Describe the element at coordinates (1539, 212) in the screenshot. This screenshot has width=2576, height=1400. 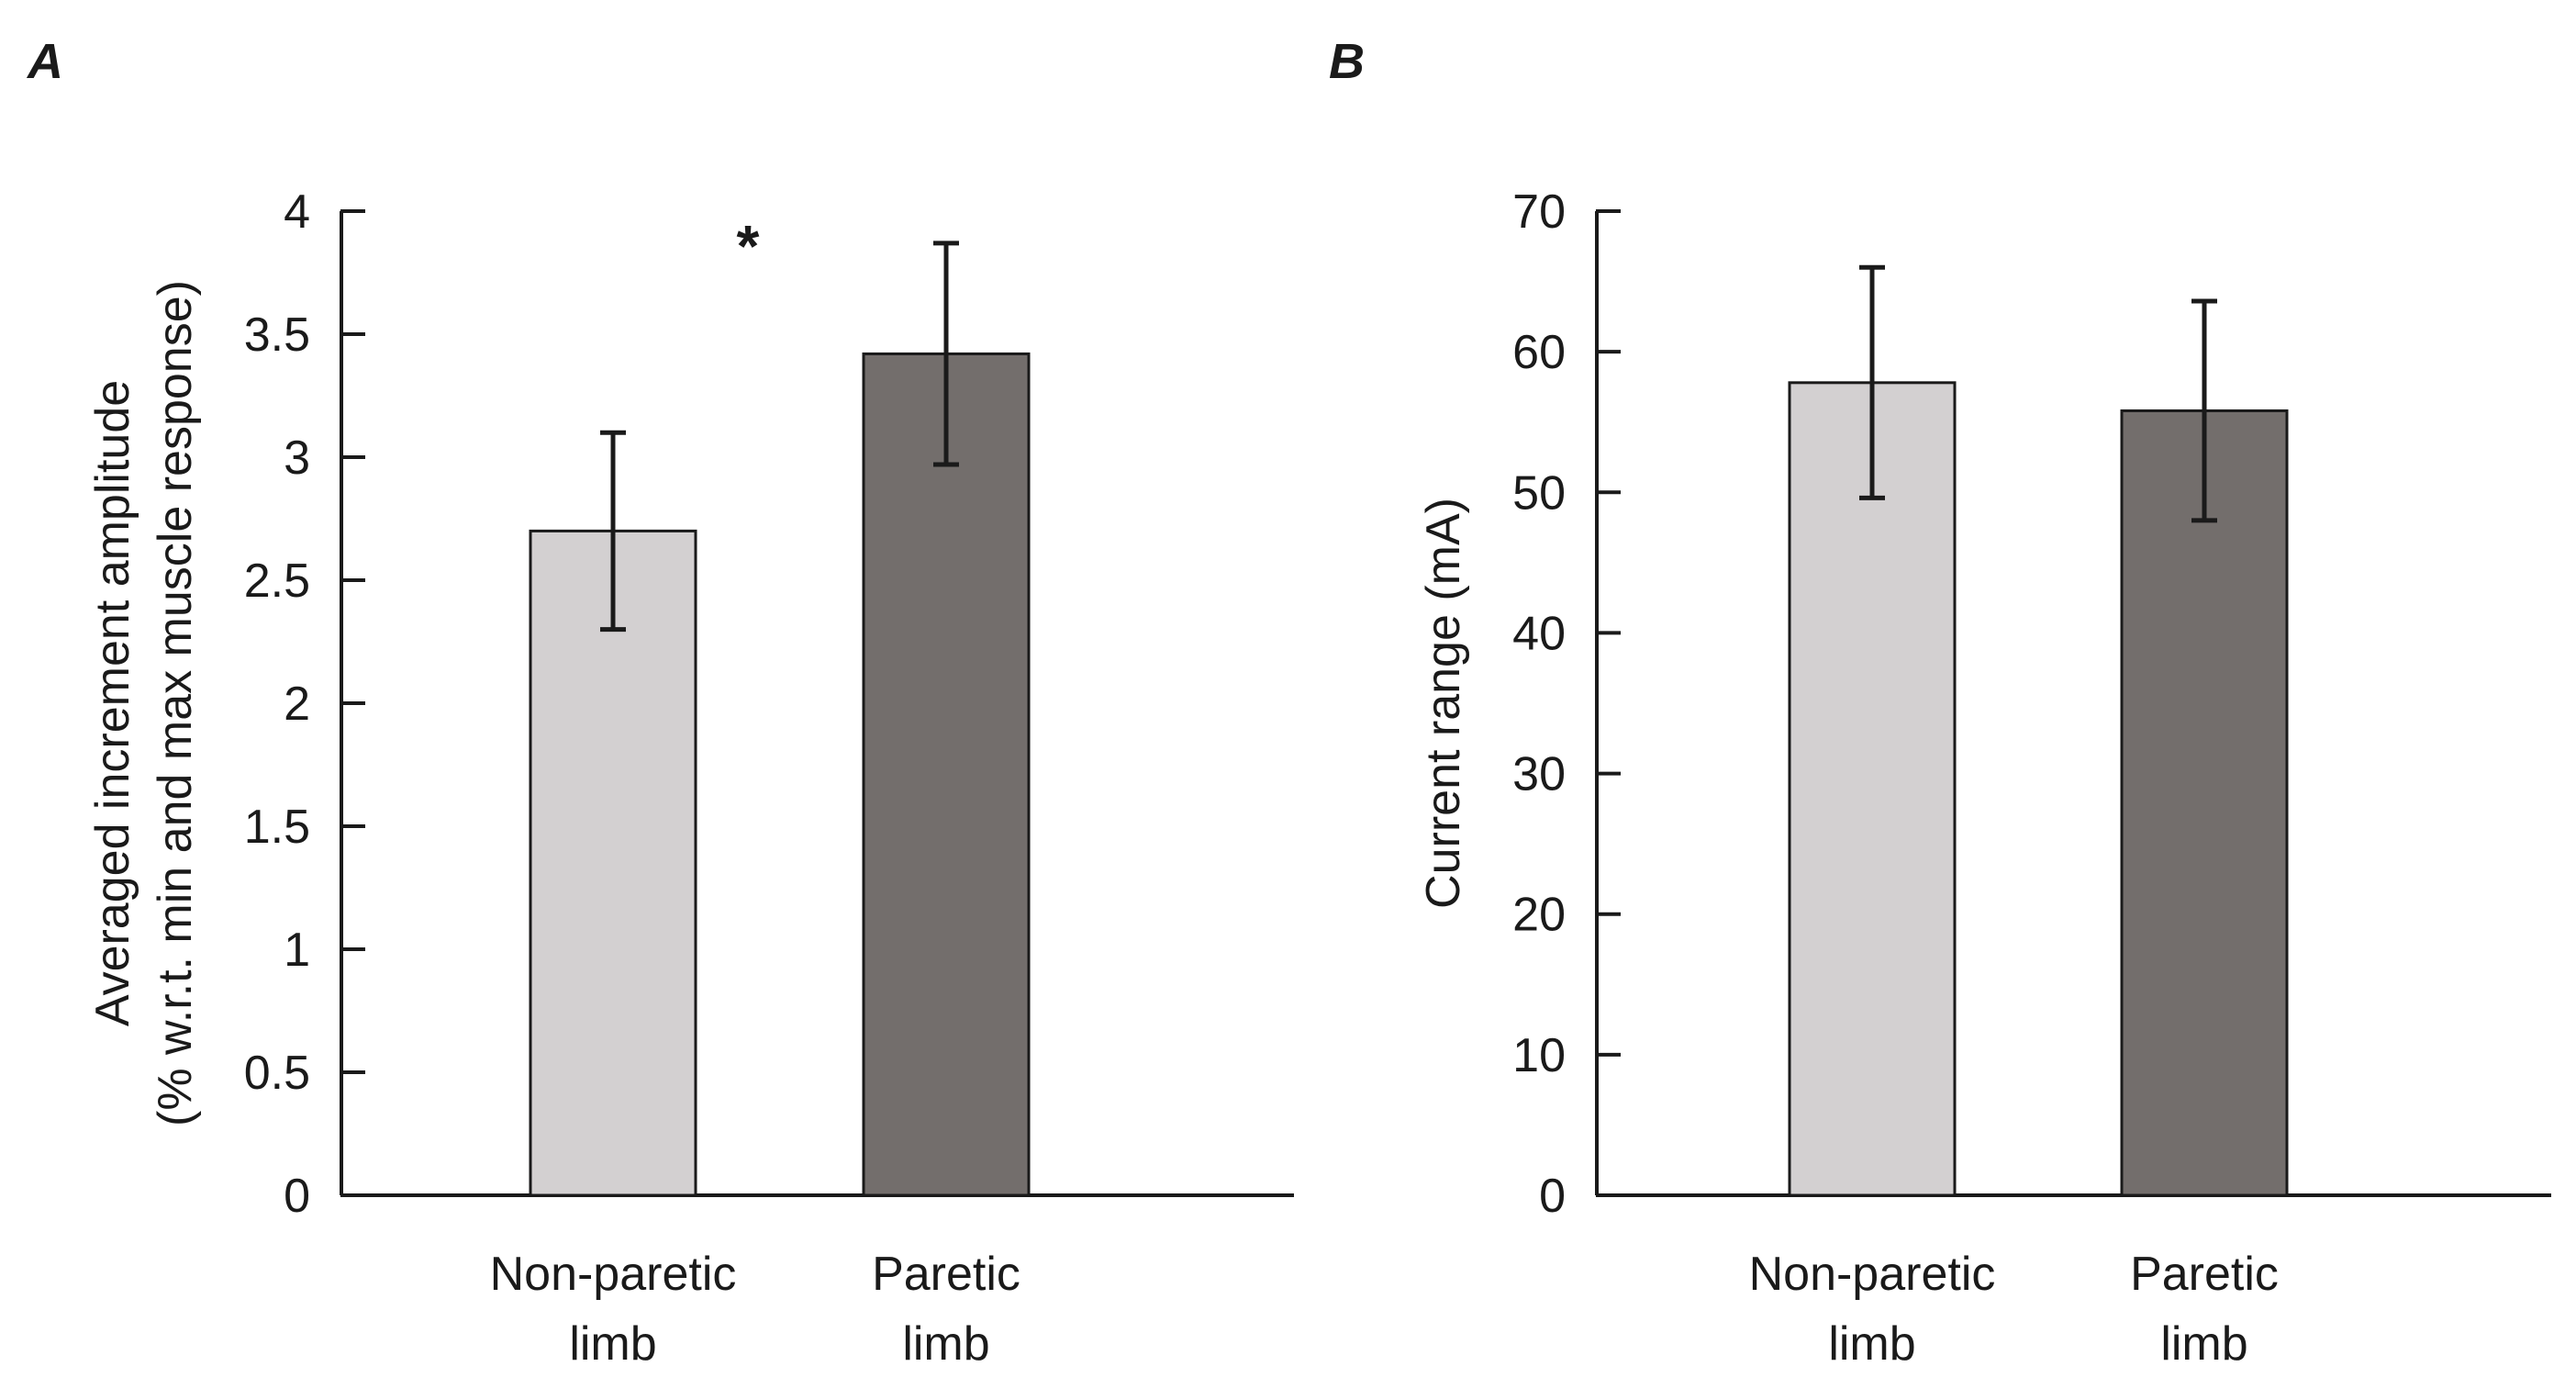
I see `y-tick-label: 70` at that location.